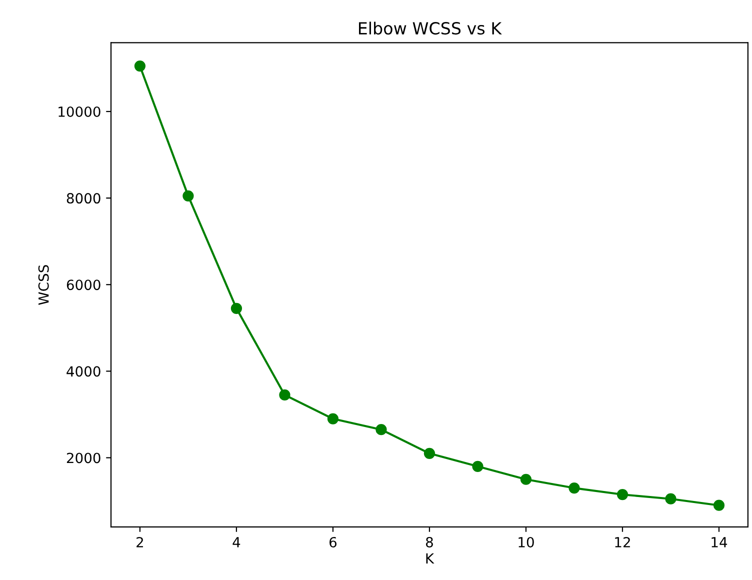 The width and height of the screenshot is (752, 580). I want to click on x-tick-label: 12, so click(622, 542).